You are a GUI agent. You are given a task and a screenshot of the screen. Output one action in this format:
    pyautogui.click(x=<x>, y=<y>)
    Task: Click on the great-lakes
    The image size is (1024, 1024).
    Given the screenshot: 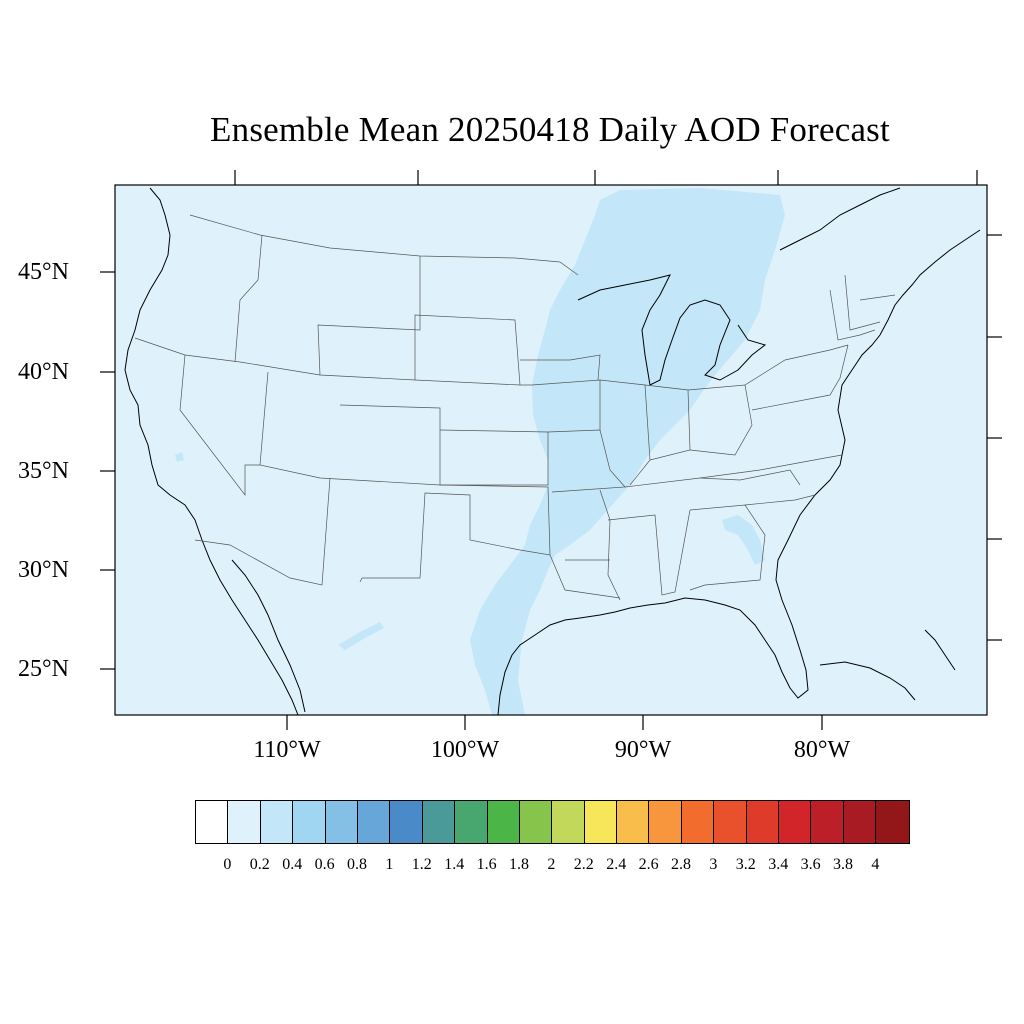 What is the action you would take?
    pyautogui.click(x=672, y=330)
    